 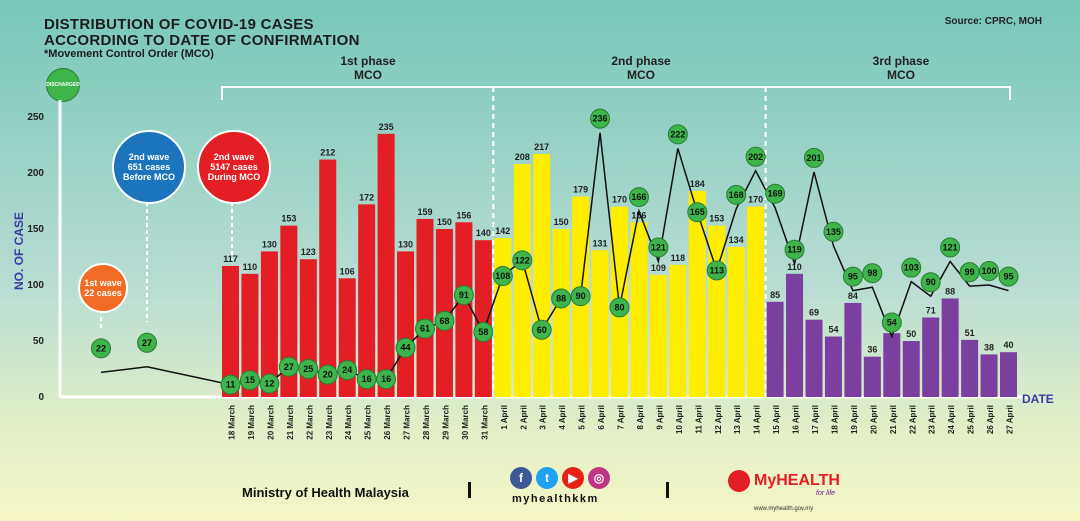 What do you see at coordinates (640, 417) in the screenshot?
I see `x-tick-label: 8 April` at bounding box center [640, 417].